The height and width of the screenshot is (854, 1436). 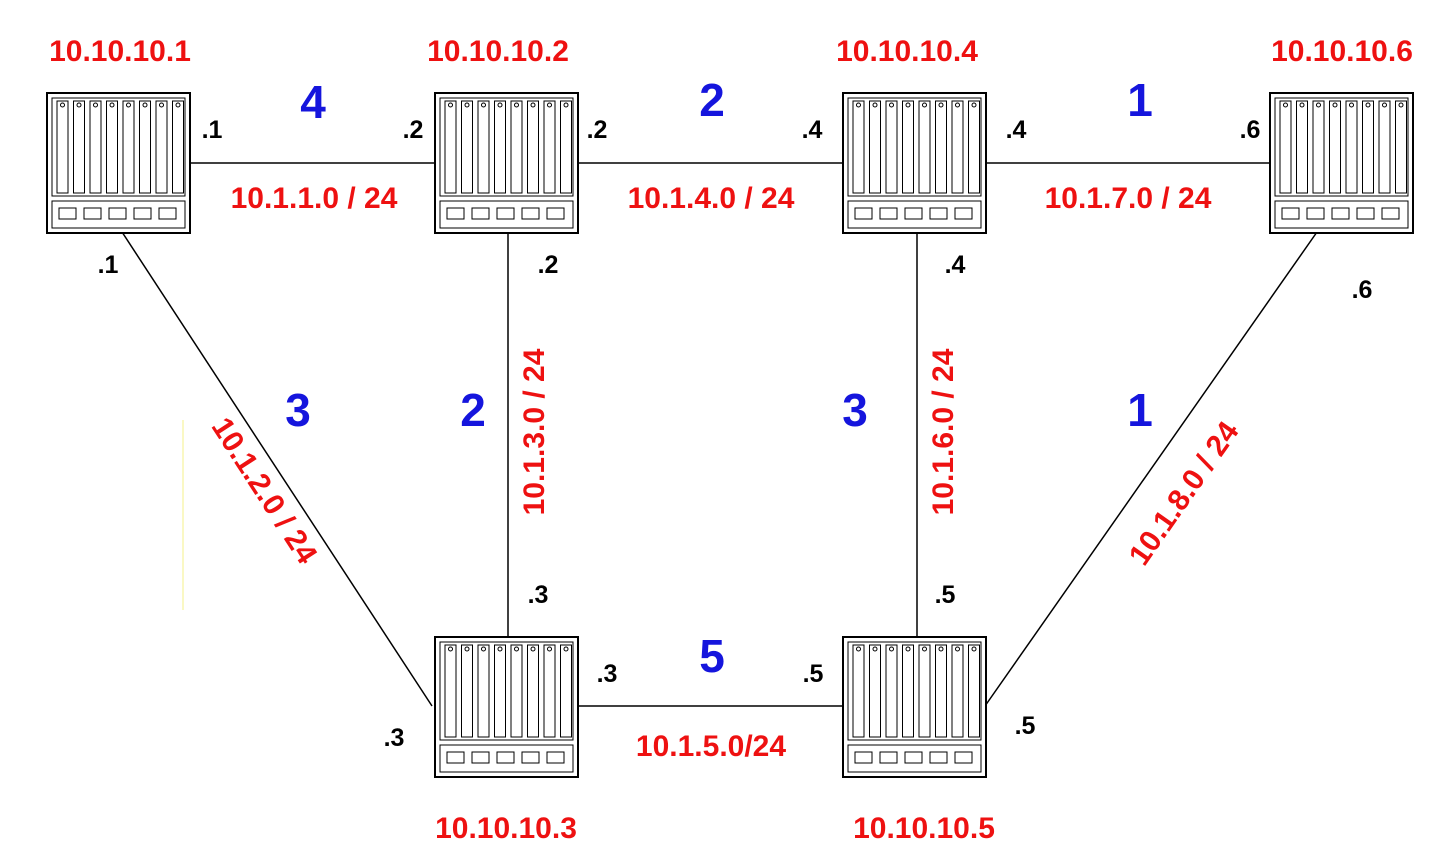 I want to click on iface-label-l6-b: .5, so click(x=945, y=595).